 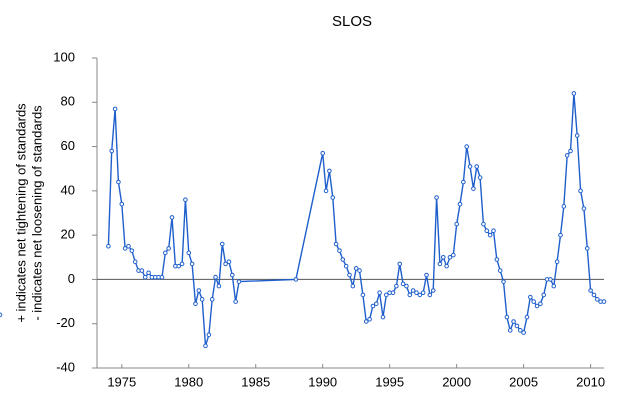 I want to click on chart-title: SLOS, so click(x=352, y=21).